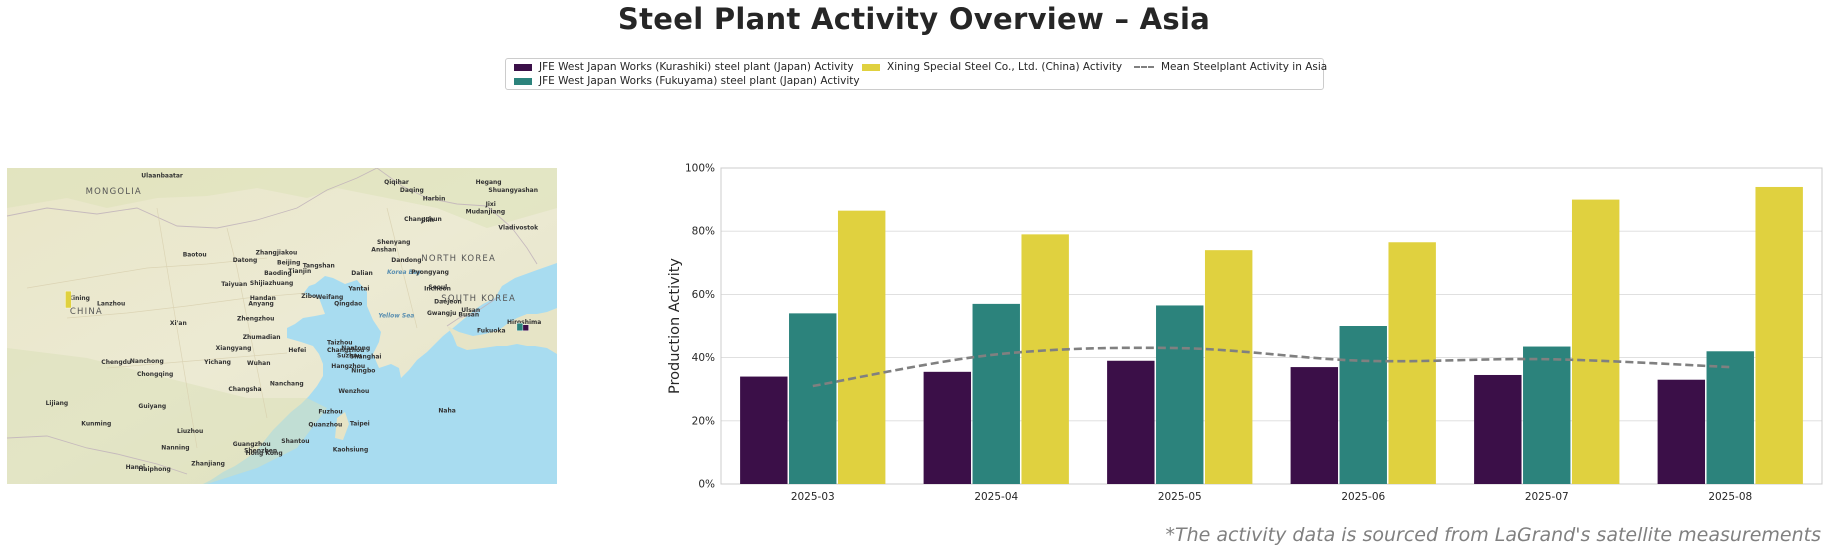 The height and width of the screenshot is (554, 1828). I want to click on map-marker-jfe-west-japan-works-fukuyama, so click(520, 326).